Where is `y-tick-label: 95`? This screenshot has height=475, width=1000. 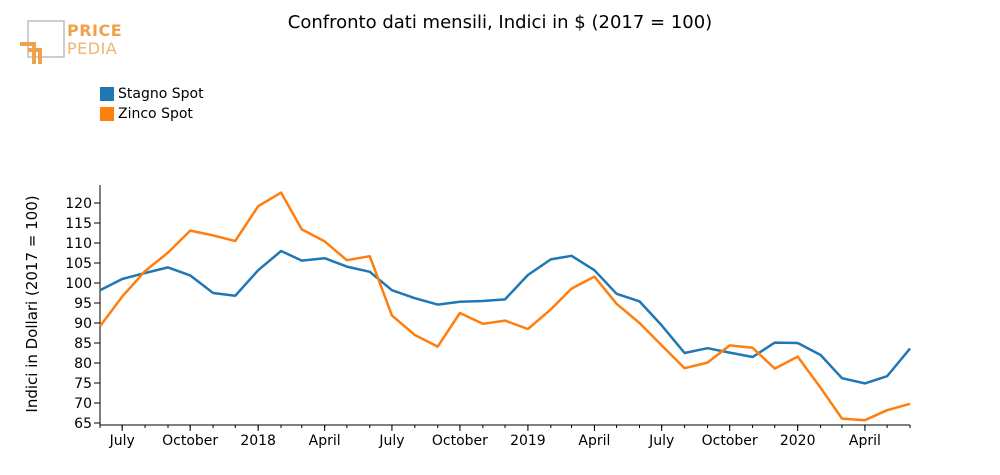 y-tick-label: 95 is located at coordinates (83, 304).